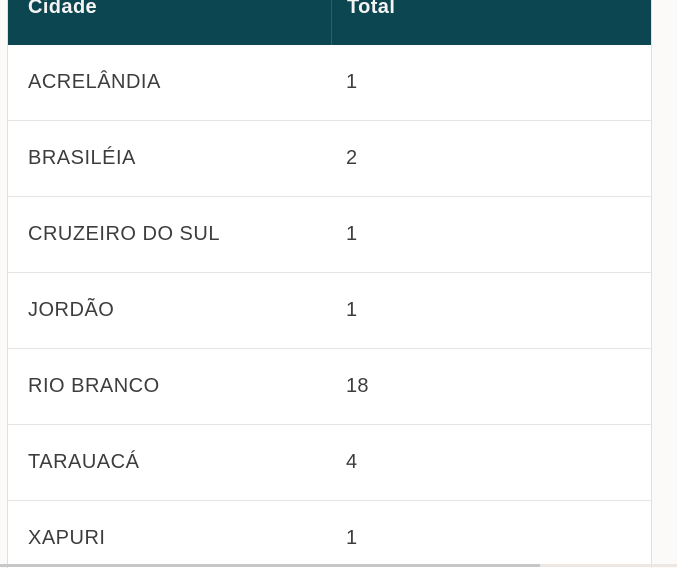  I want to click on table-row: TARAUACÁ 4, so click(329, 463).